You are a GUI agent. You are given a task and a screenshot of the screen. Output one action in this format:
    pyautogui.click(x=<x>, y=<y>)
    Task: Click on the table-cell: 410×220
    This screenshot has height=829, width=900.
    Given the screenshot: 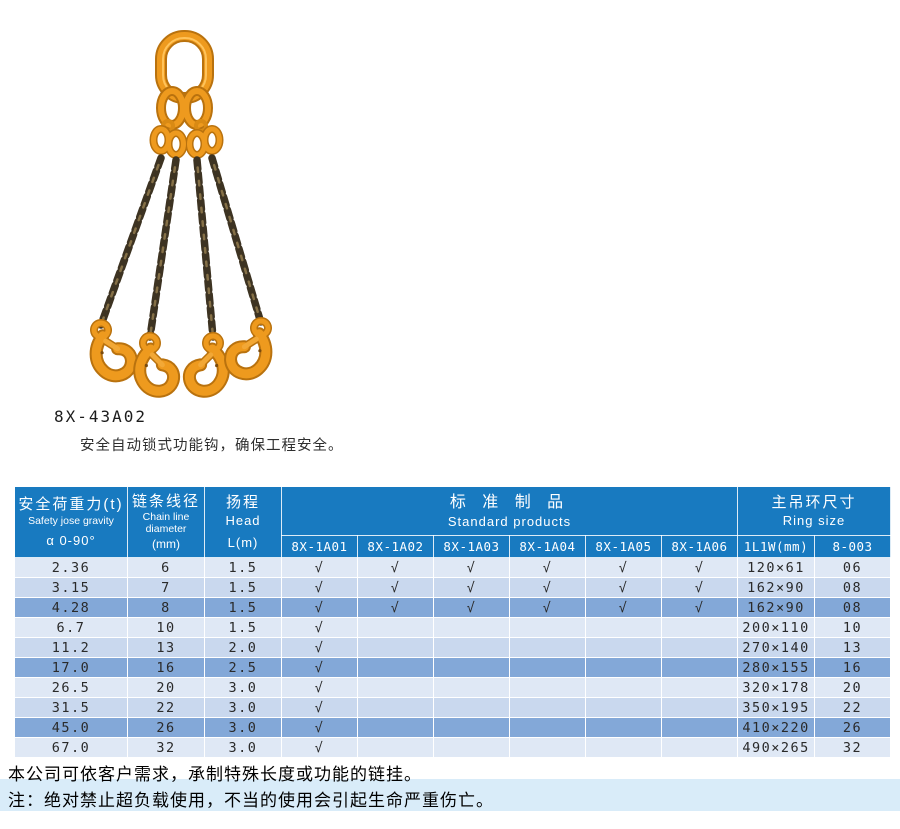 What is the action you would take?
    pyautogui.click(x=776, y=727)
    